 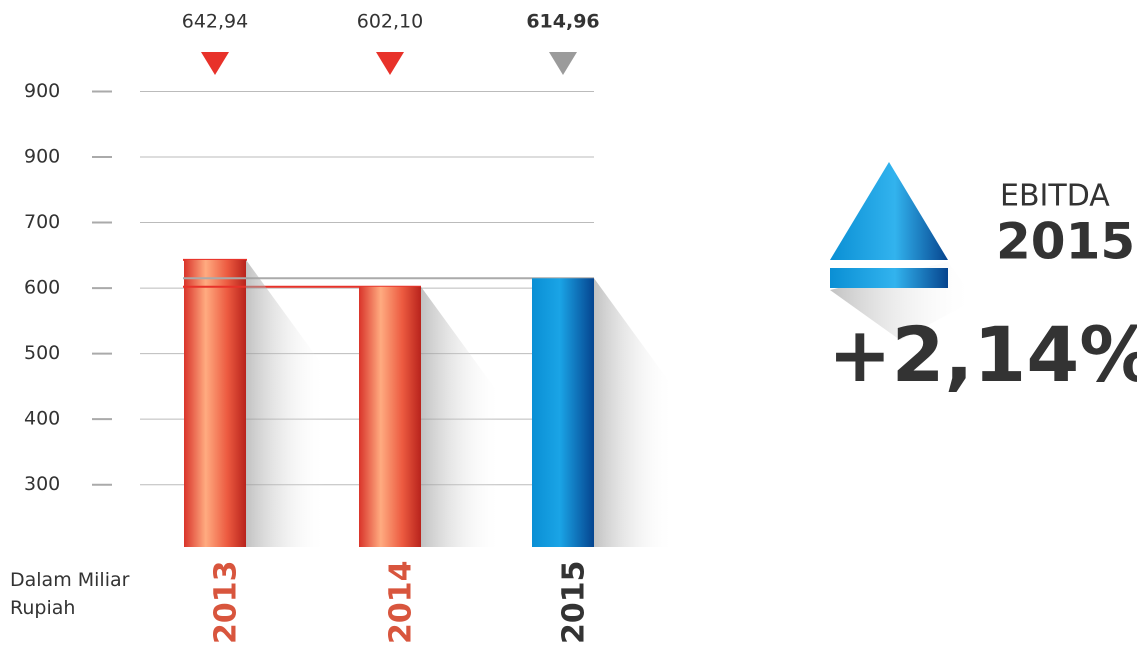 What do you see at coordinates (42, 222) in the screenshot?
I see `y-tick-label: 700` at bounding box center [42, 222].